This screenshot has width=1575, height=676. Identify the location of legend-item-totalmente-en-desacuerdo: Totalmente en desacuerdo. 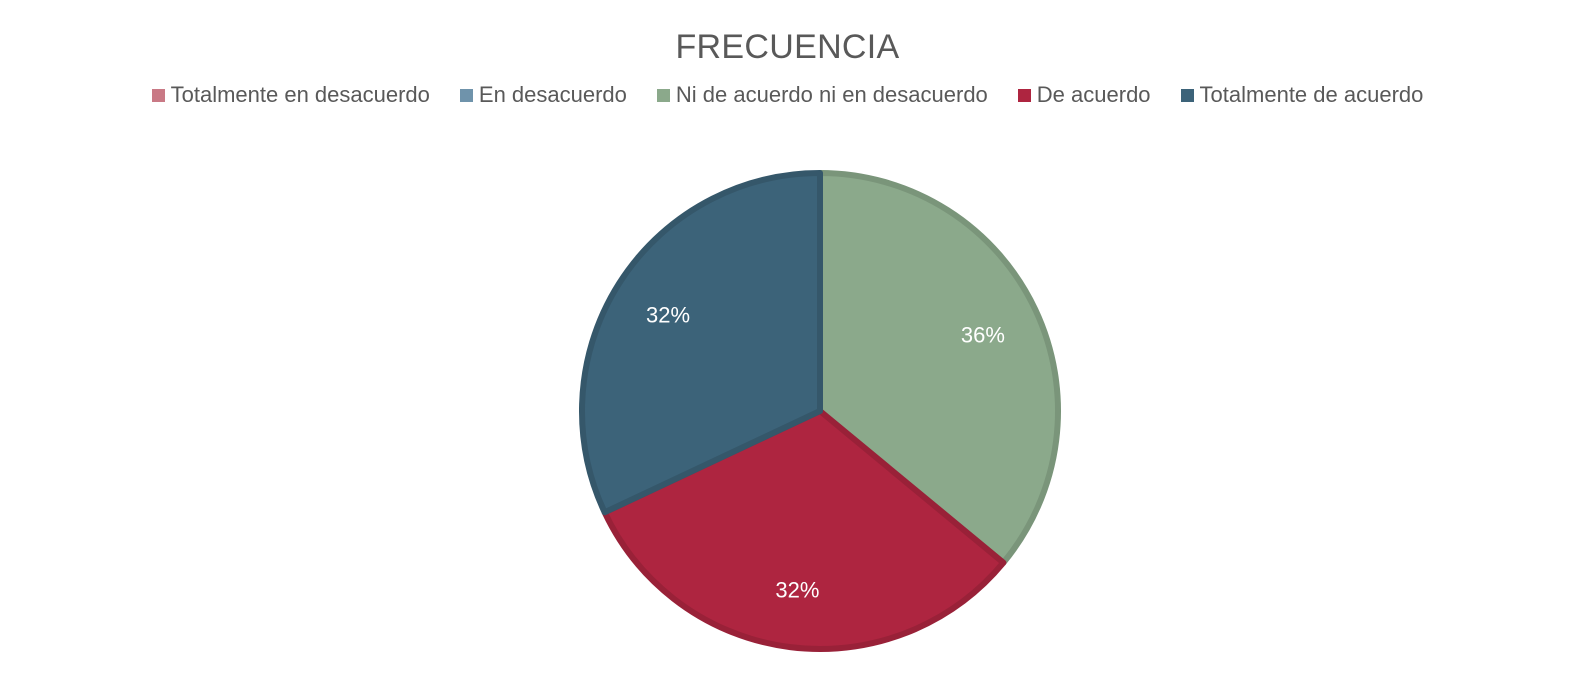
(290, 95).